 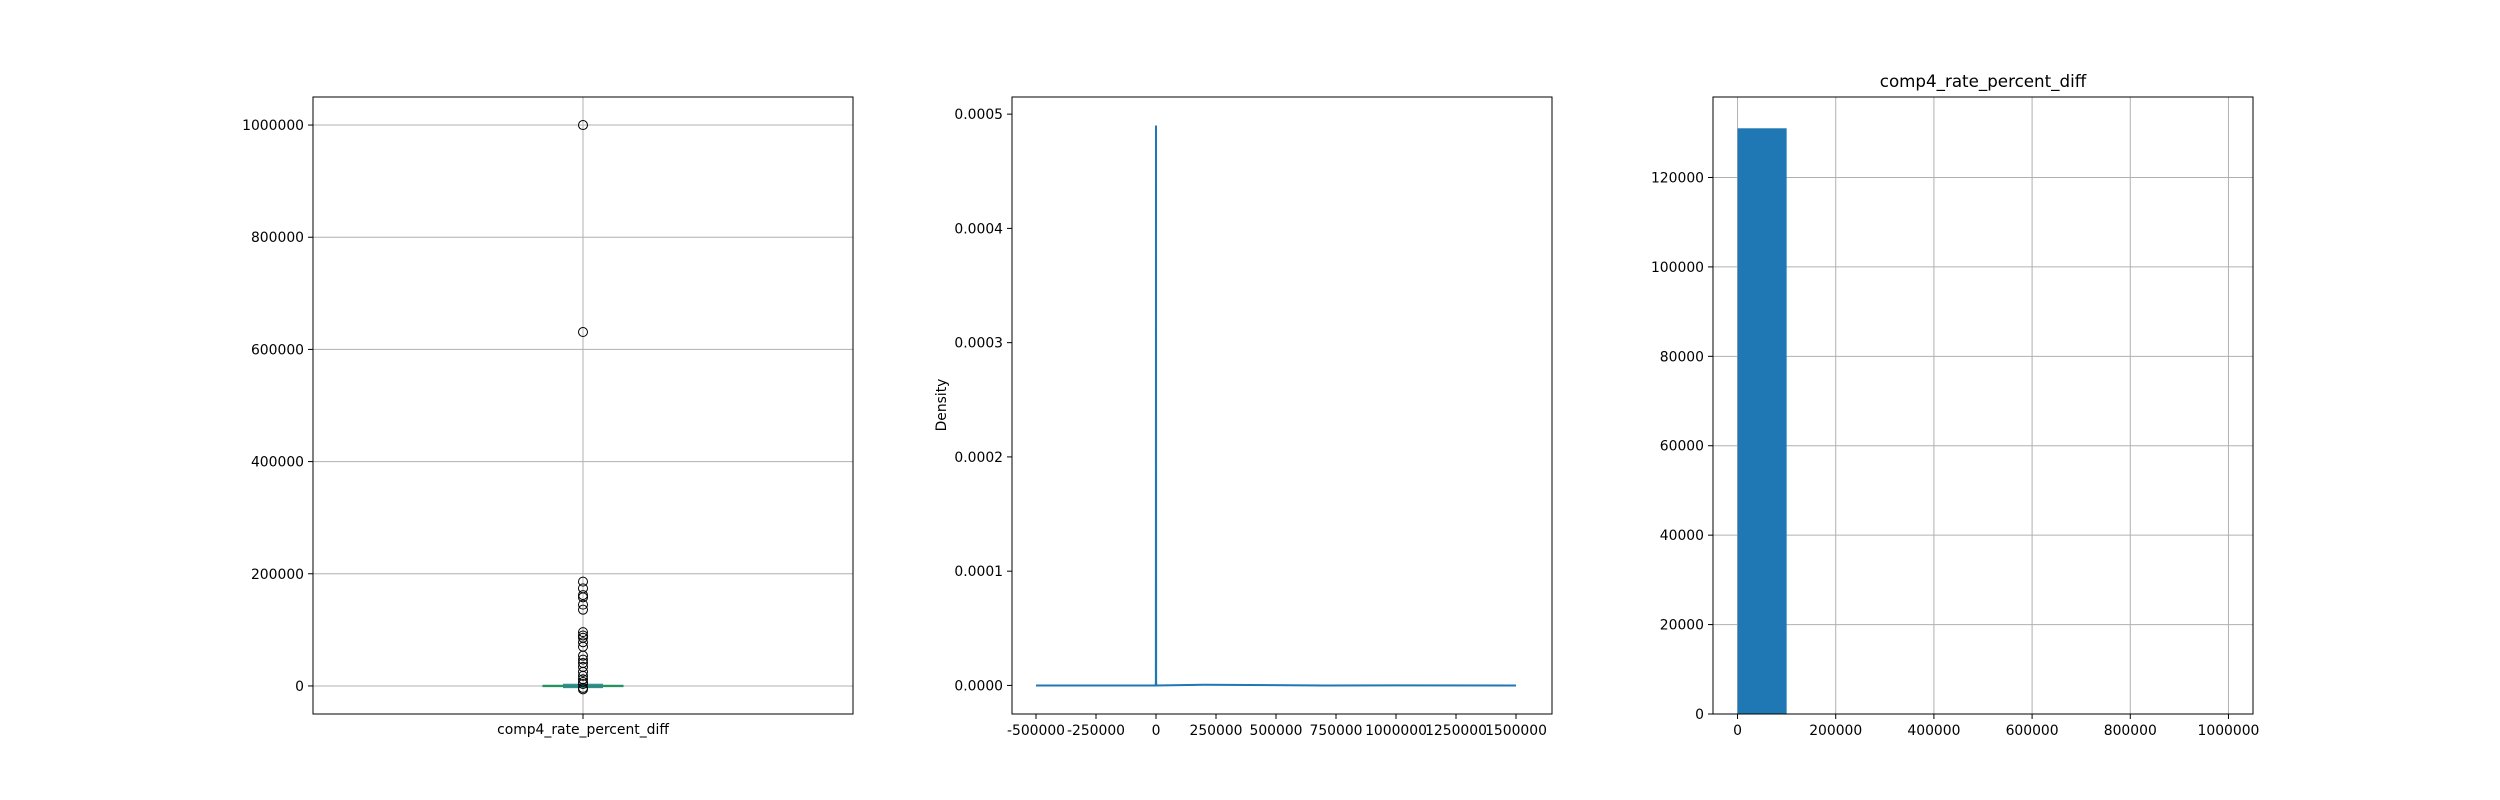 What do you see at coordinates (2032, 731) in the screenshot?
I see `histogram-x-tick-label: 600000` at bounding box center [2032, 731].